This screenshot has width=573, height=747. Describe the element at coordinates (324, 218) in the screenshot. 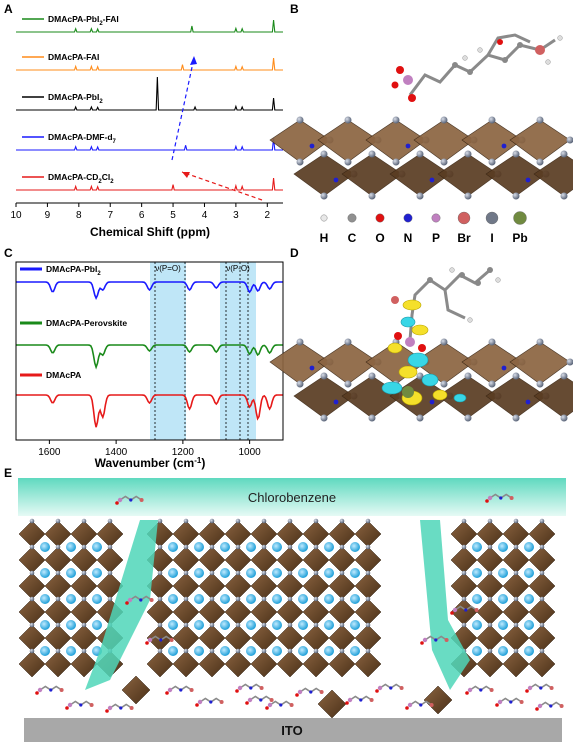

I see `legend-atom-h-icon` at that location.